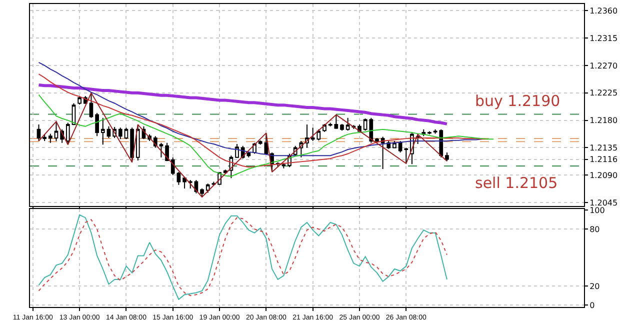 This screenshot has width=620, height=322. I want to click on ref-line-label: buy 1.2190, so click(517, 101).